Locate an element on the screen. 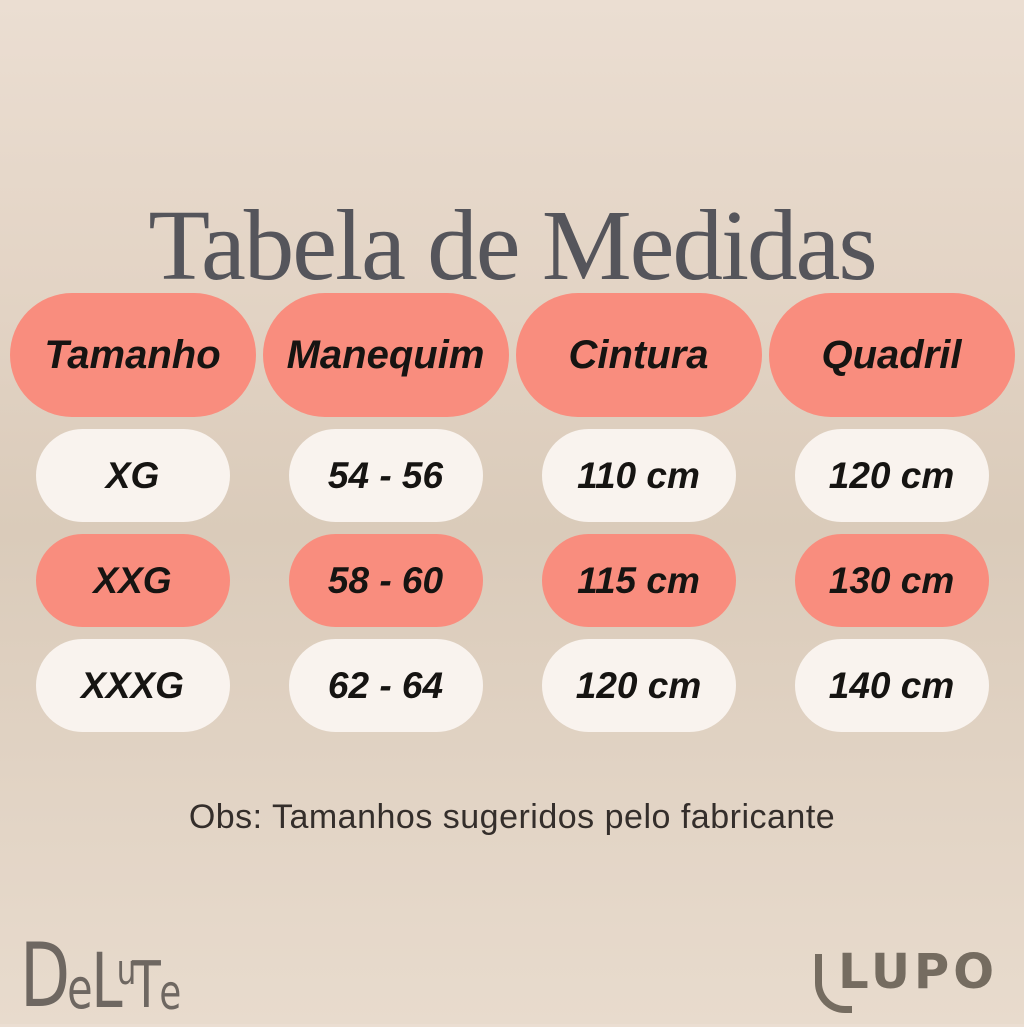 Image resolution: width=1024 pixels, height=1027 pixels. table-cell: 130 cm is located at coordinates (891, 580).